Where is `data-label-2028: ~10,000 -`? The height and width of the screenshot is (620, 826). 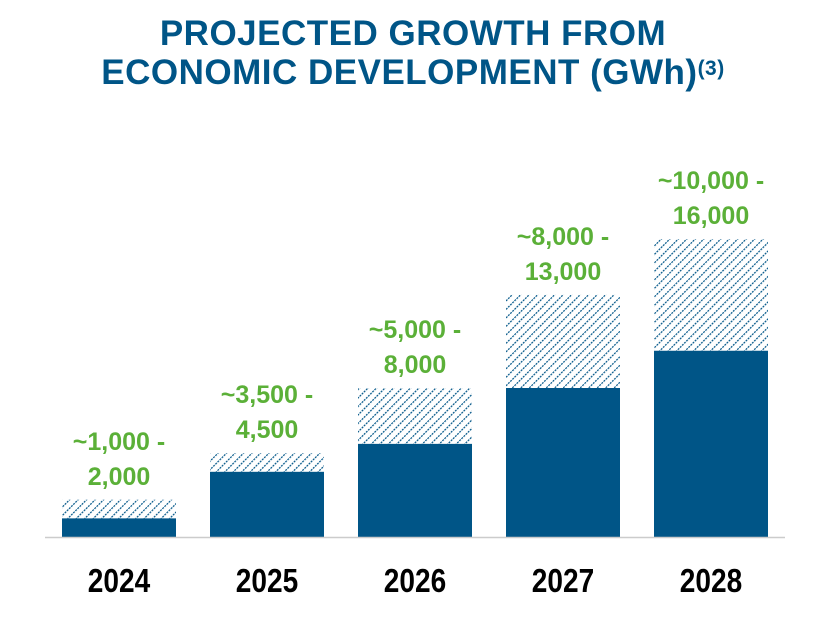
data-label-2028: ~10,000 - is located at coordinates (711, 181).